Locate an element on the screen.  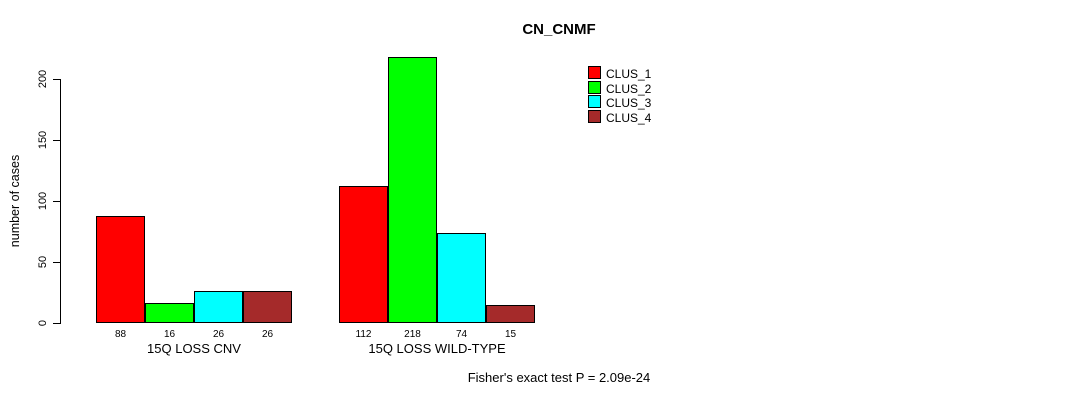
y-tick-label: 150 is located at coordinates (43, 140).